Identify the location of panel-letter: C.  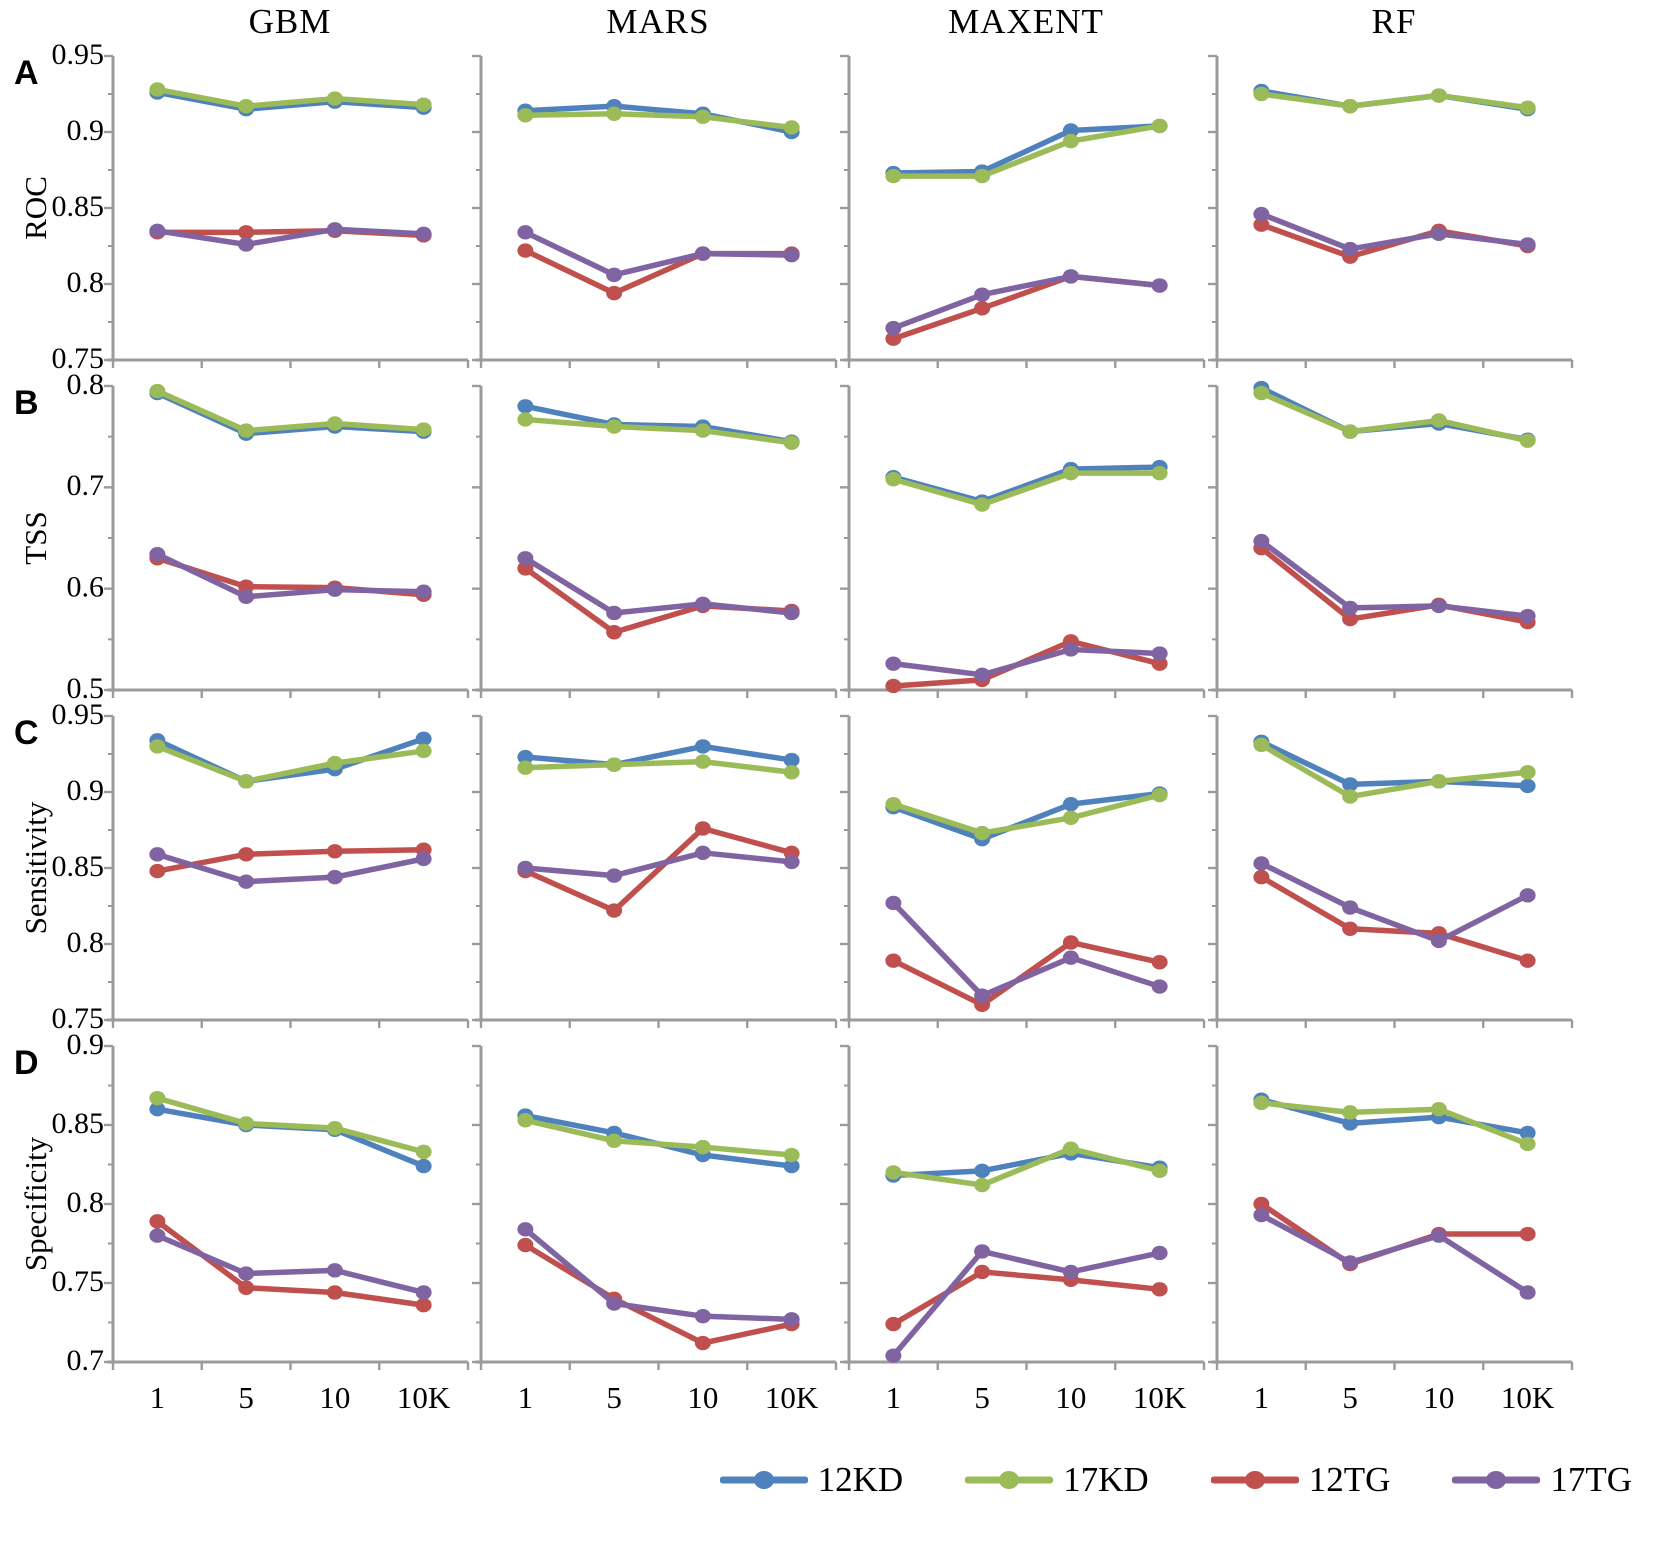
(26, 733).